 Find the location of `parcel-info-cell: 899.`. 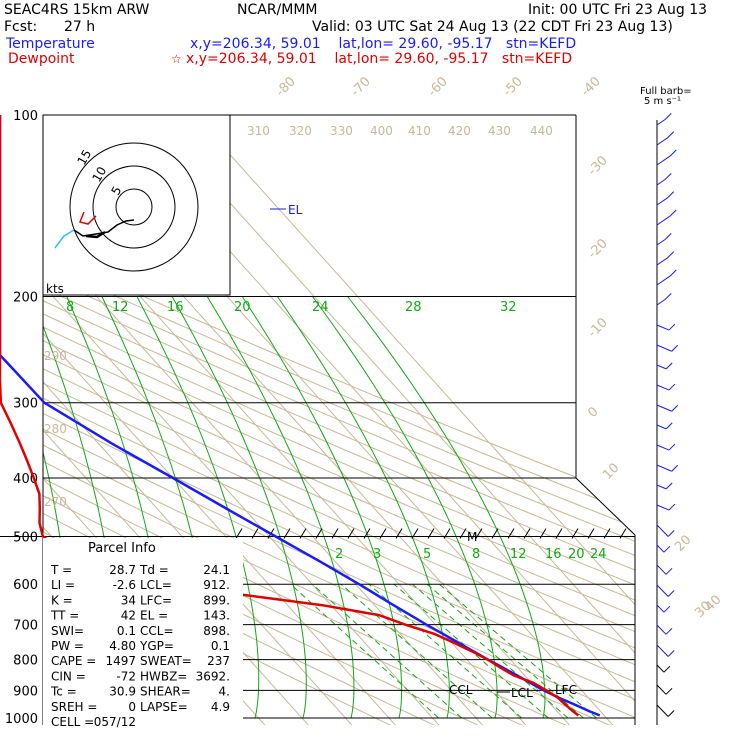

parcel-info-cell: 899. is located at coordinates (216, 600).